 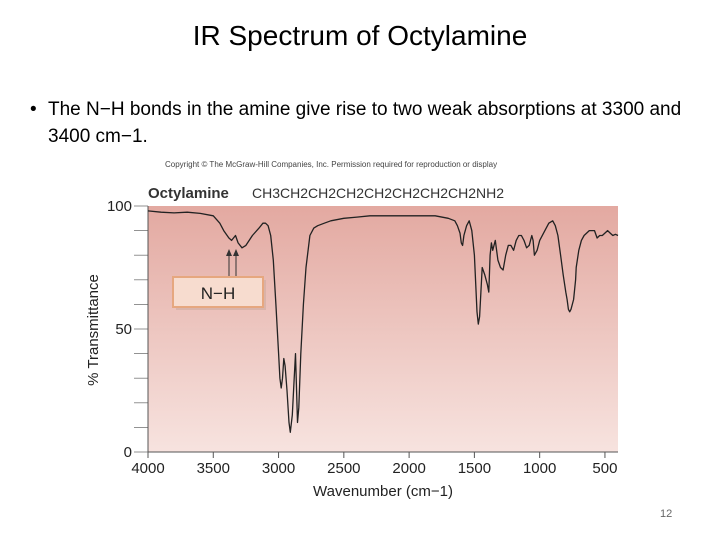 What do you see at coordinates (378, 193) in the screenshot?
I see `compound-formula: CH3CH2CH2CH2CH2CH2CH2CH2NH2` at bounding box center [378, 193].